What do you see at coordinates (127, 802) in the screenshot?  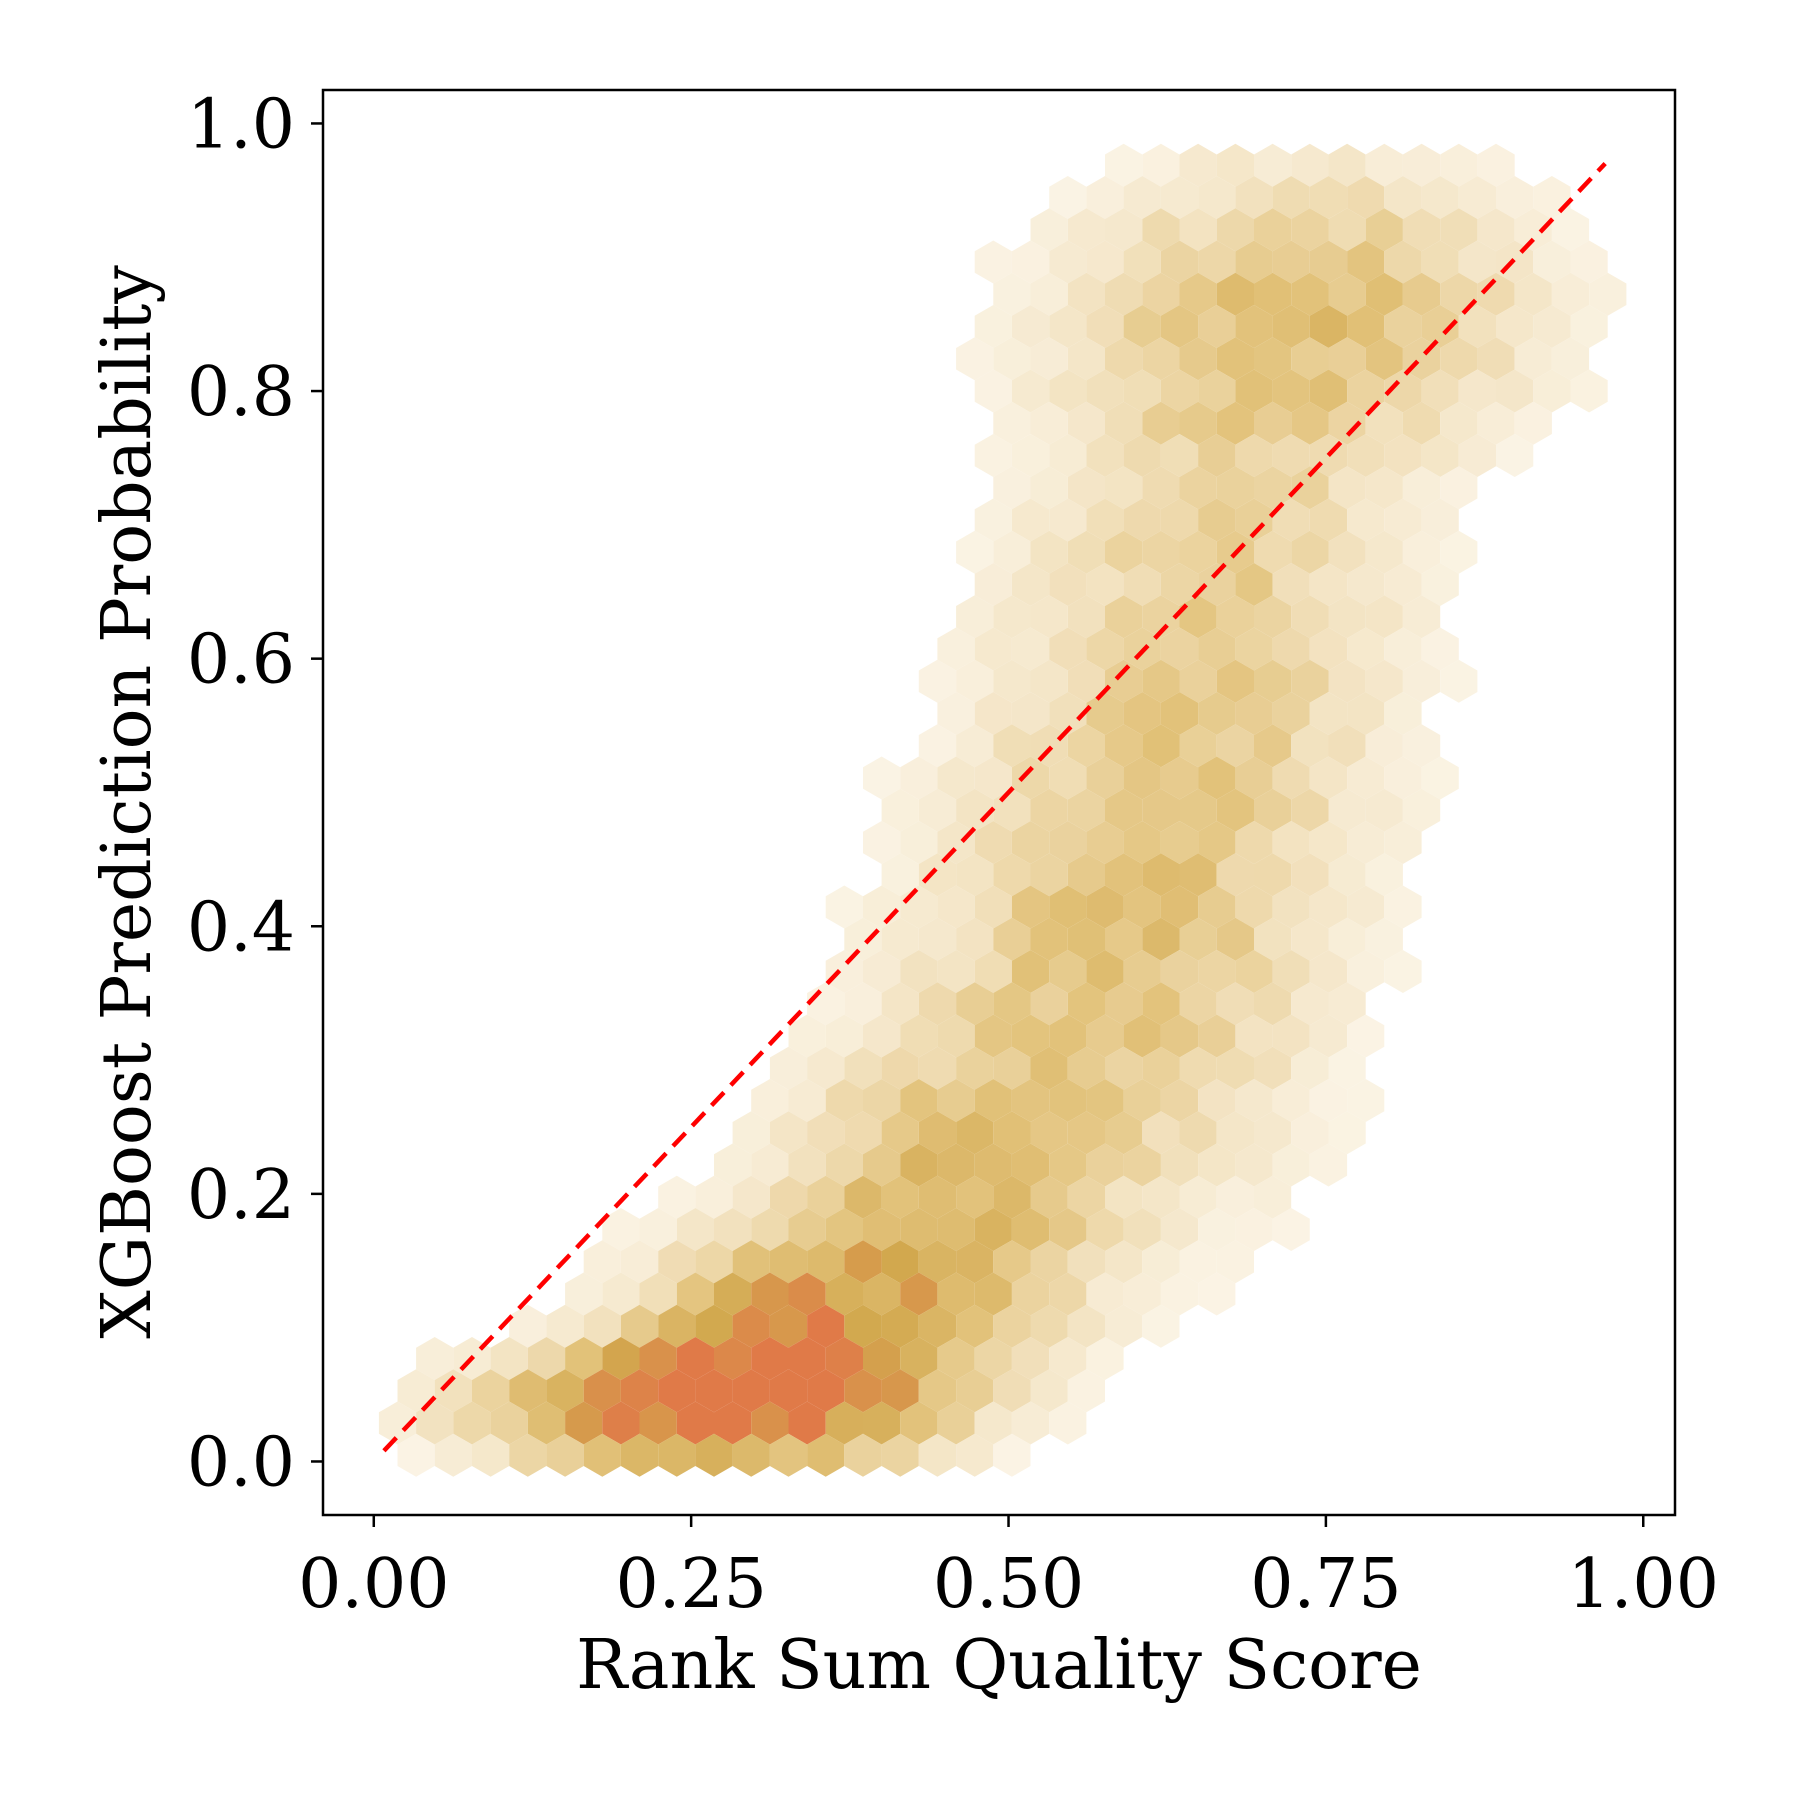 I see `y-axis-title: XGBoost Prediction Probability` at bounding box center [127, 802].